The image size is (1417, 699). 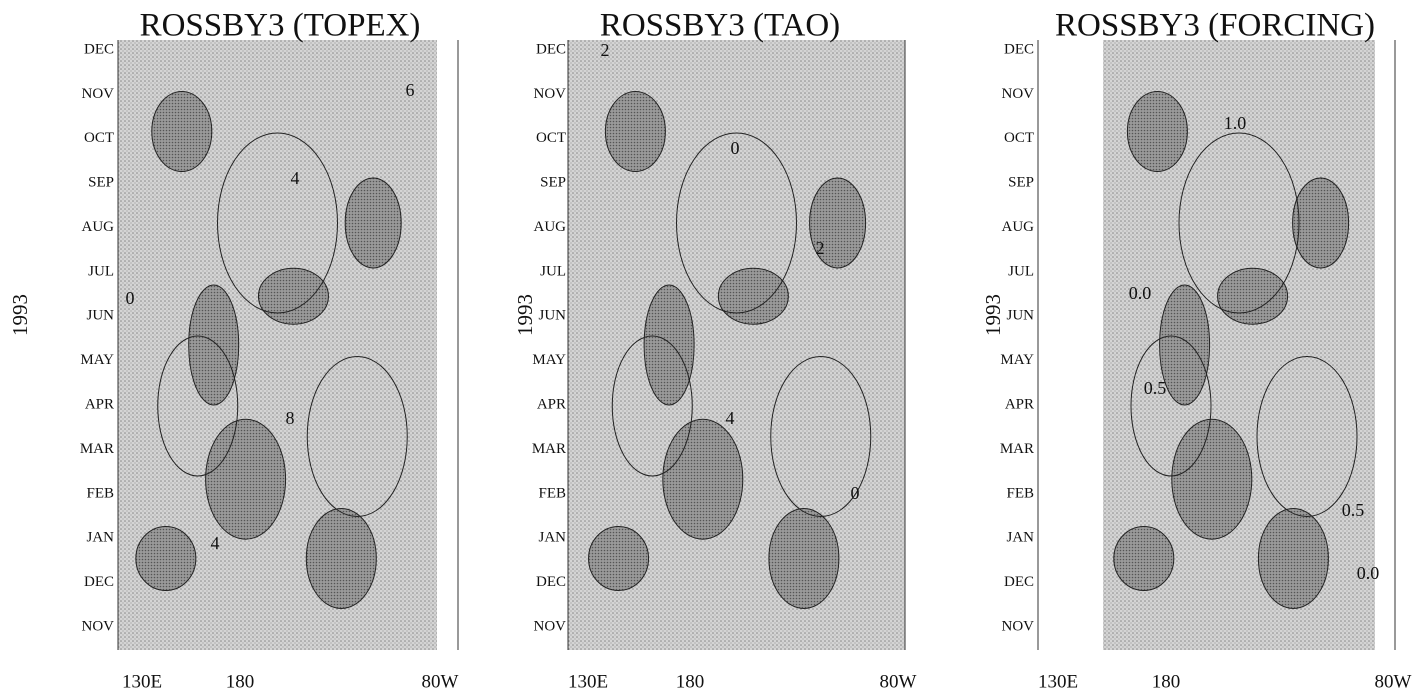 I want to click on contour-label: 8, so click(x=290, y=418).